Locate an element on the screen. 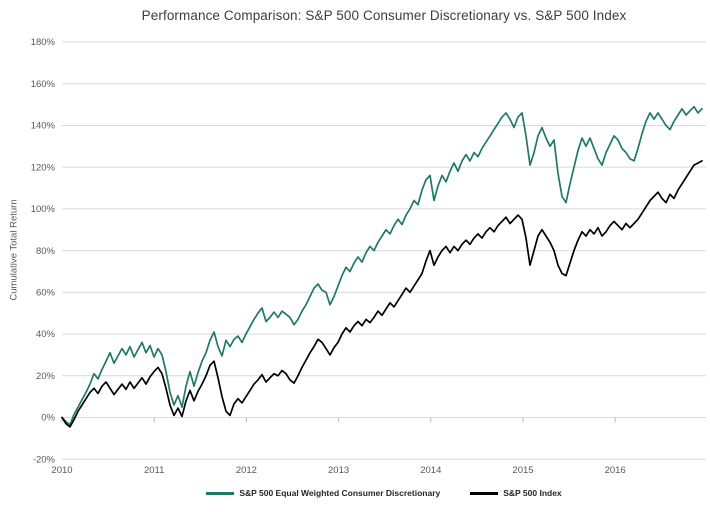  y-axis-tick-label: 20% is located at coordinates (46, 376).